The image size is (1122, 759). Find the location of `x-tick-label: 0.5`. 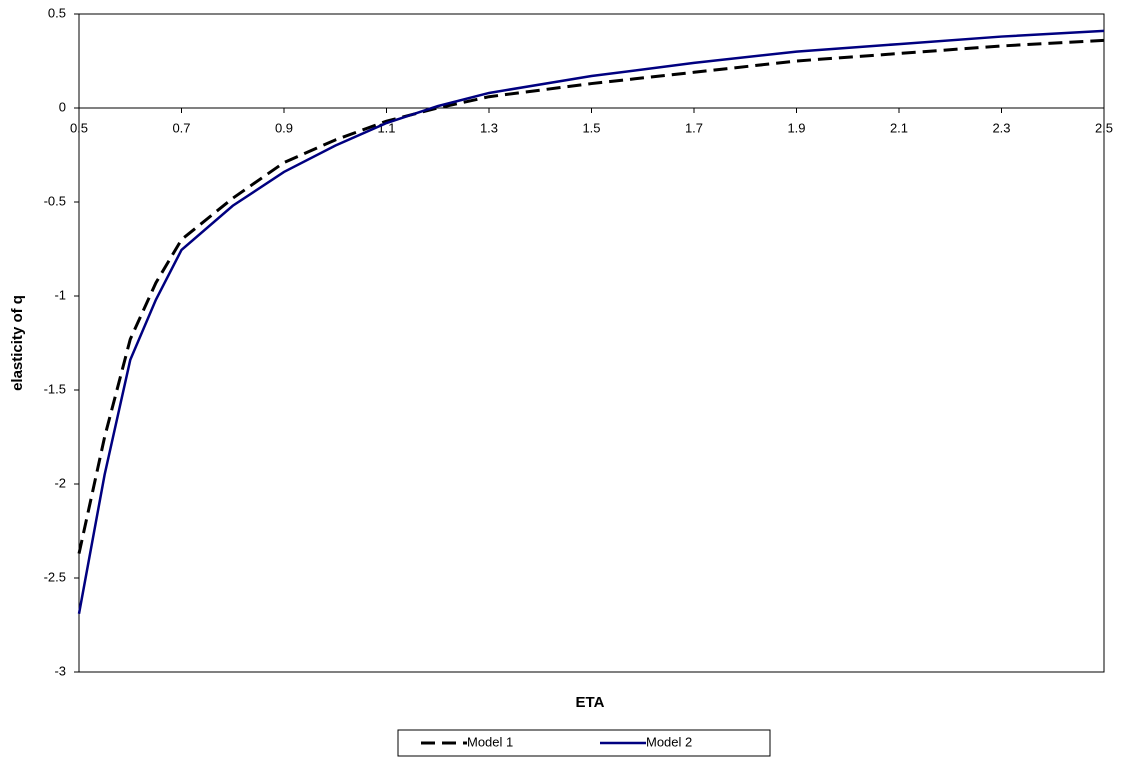

x-tick-label: 0.5 is located at coordinates (79, 127).